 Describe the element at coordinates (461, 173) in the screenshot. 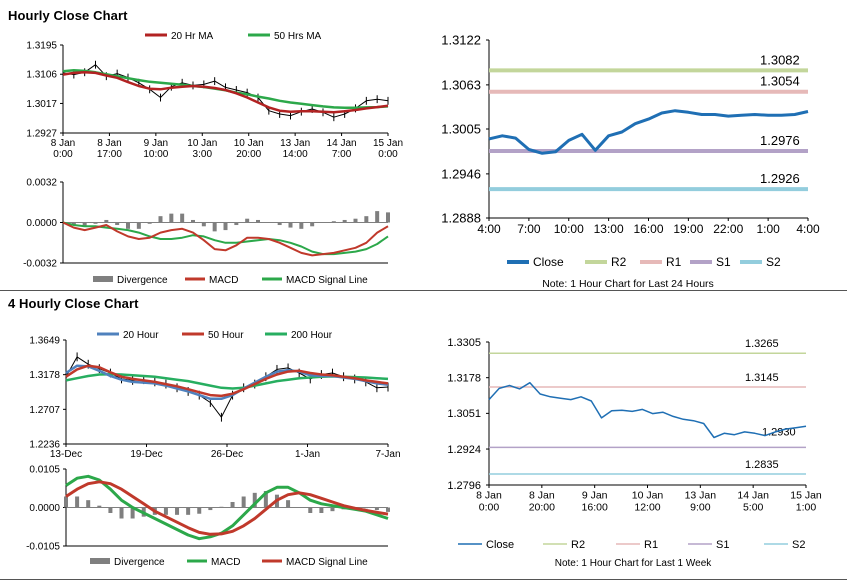

I see `hourly-24h-ytick-label: 1.2946` at that location.